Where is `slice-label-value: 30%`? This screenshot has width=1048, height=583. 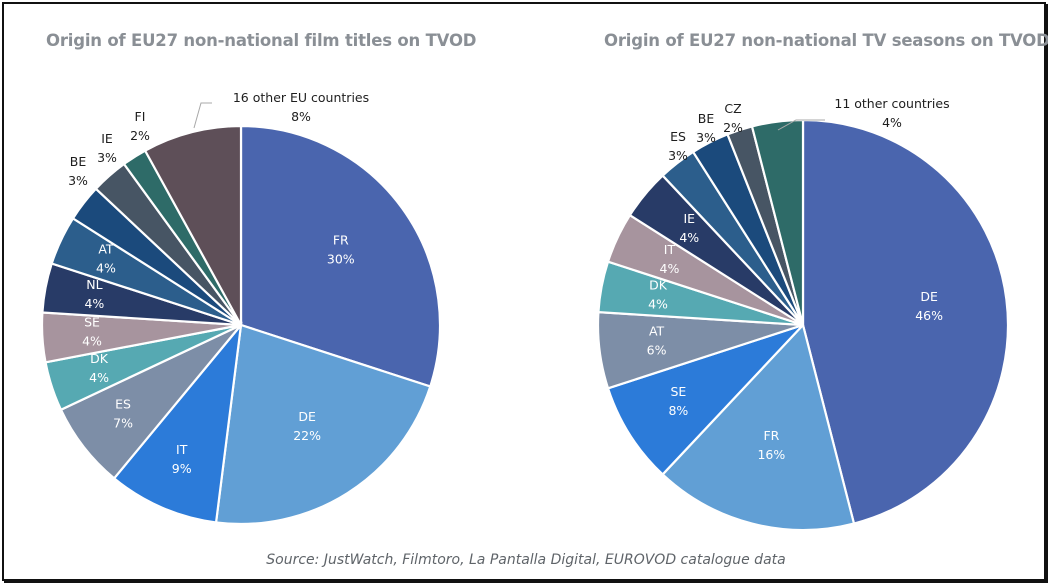
slice-label-value: 30% is located at coordinates (341, 258).